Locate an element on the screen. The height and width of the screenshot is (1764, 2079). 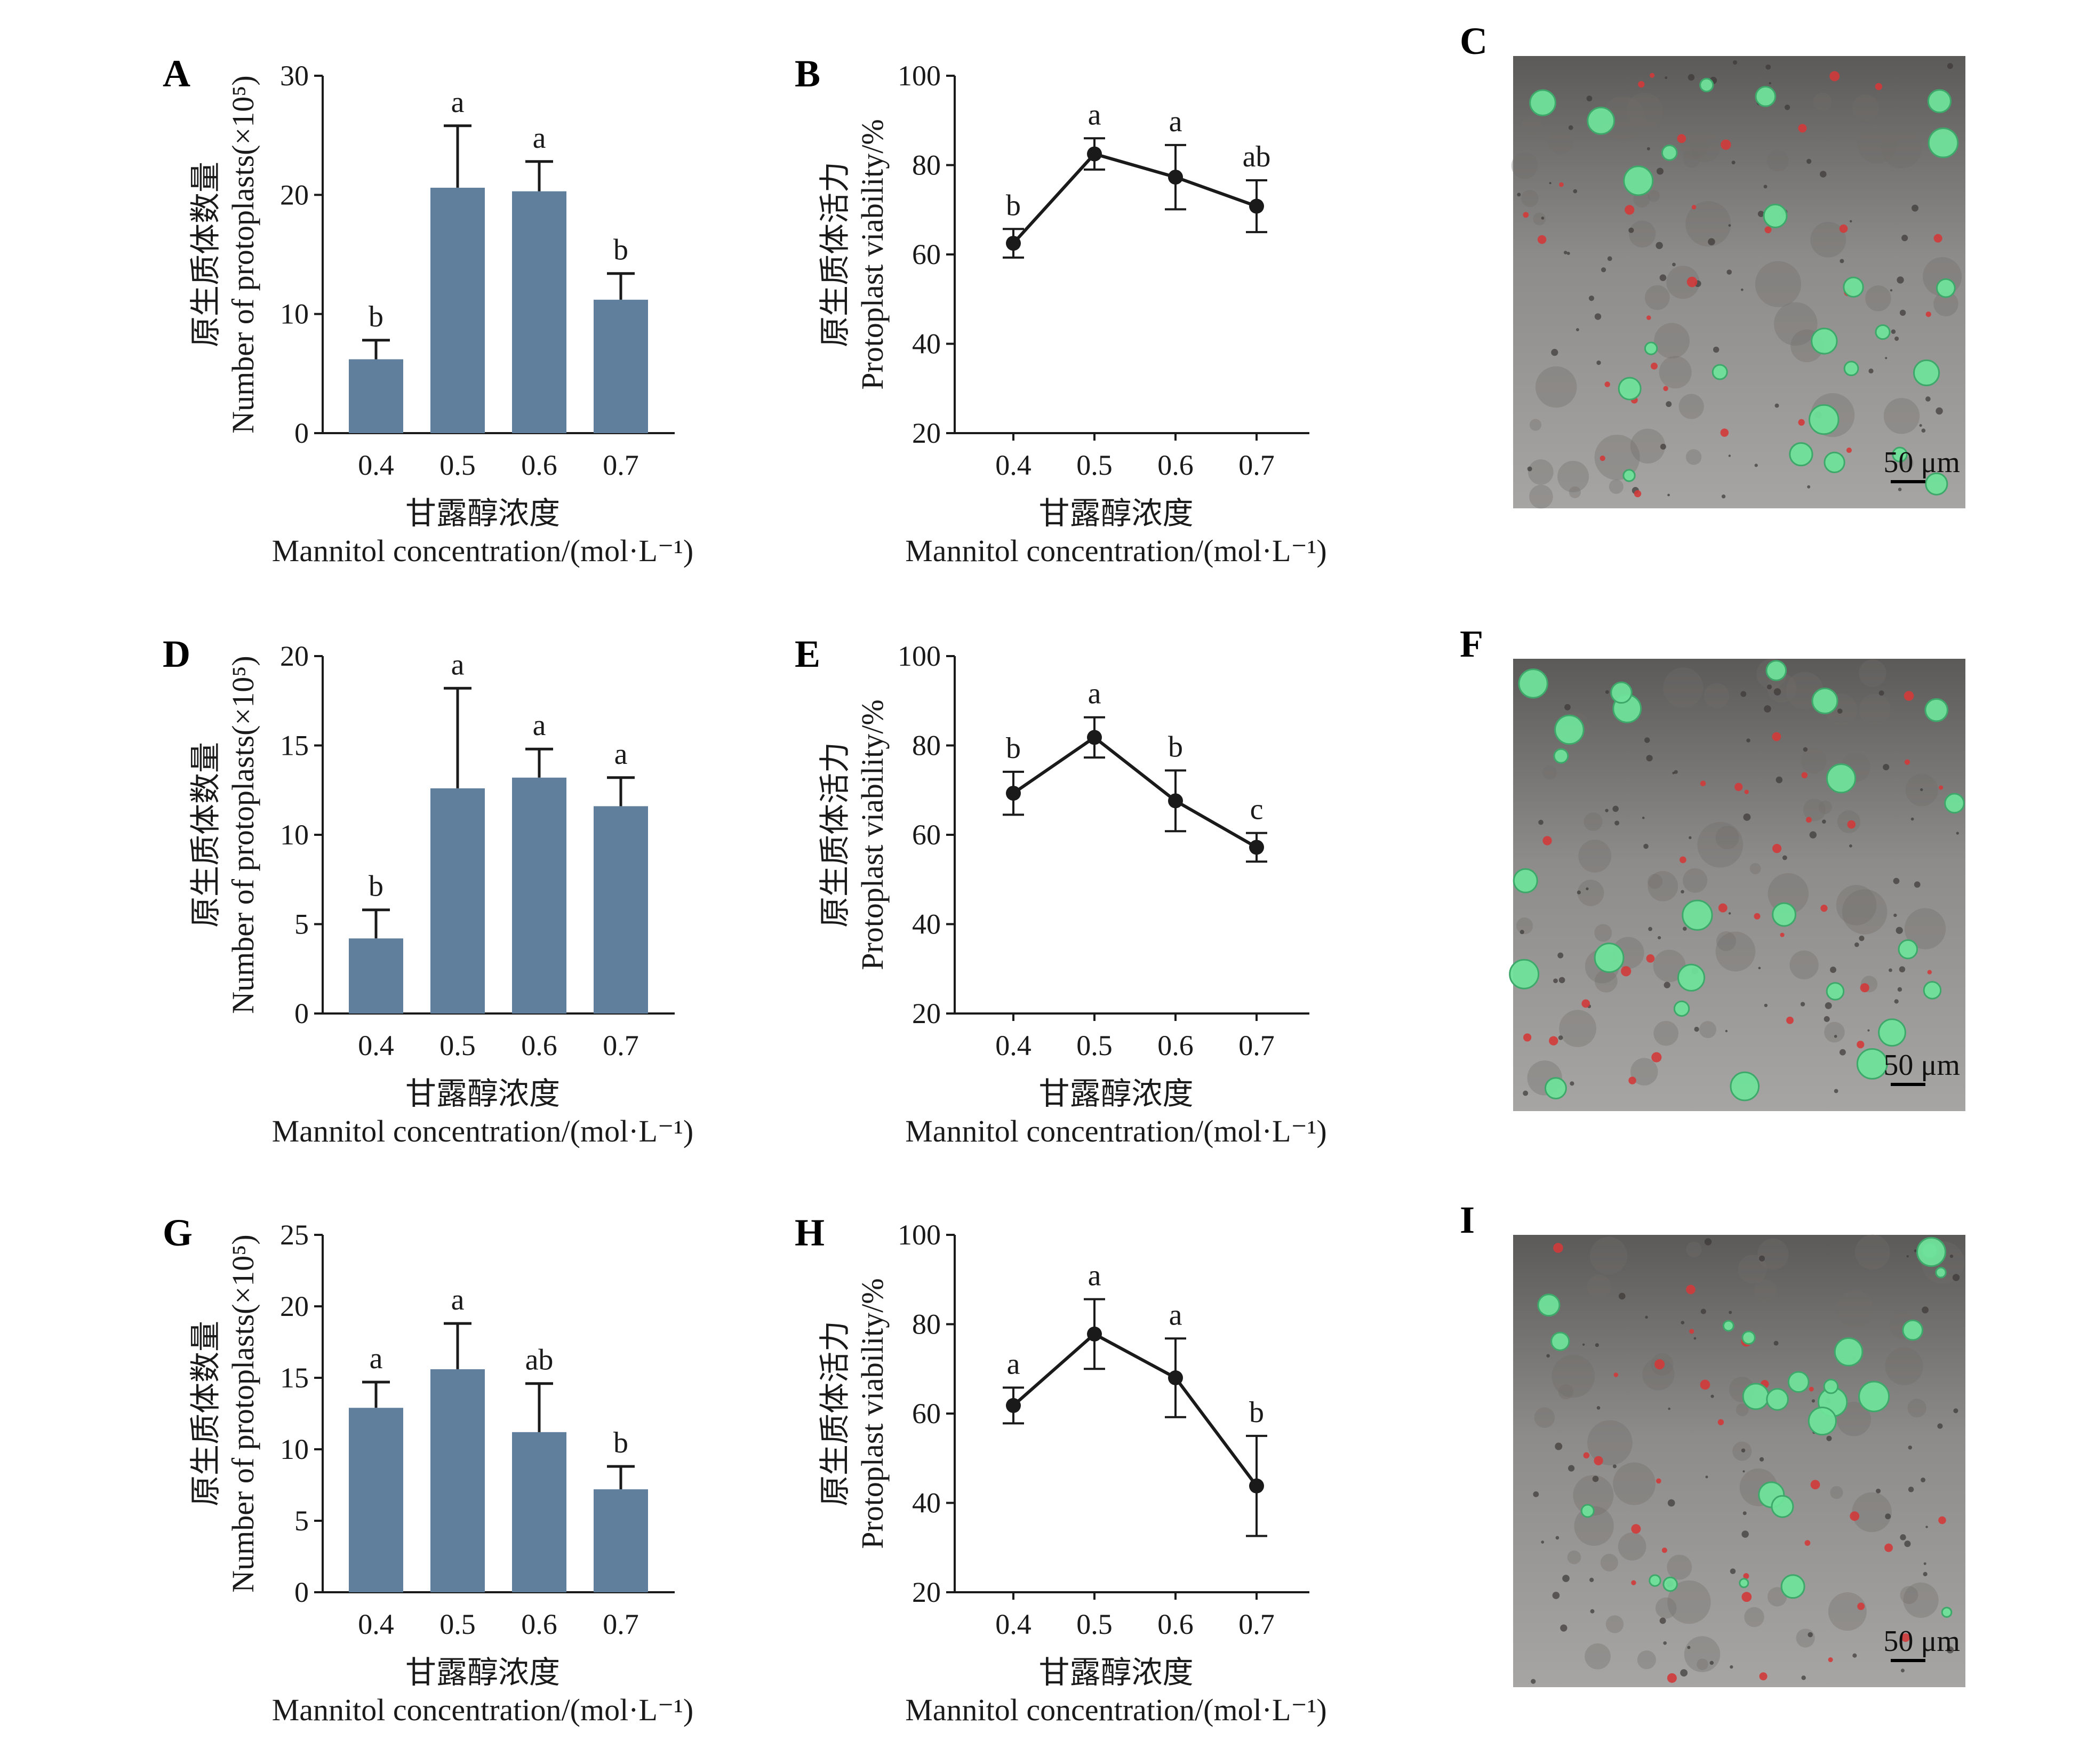
significance-letter: ab is located at coordinates (539, 1360).